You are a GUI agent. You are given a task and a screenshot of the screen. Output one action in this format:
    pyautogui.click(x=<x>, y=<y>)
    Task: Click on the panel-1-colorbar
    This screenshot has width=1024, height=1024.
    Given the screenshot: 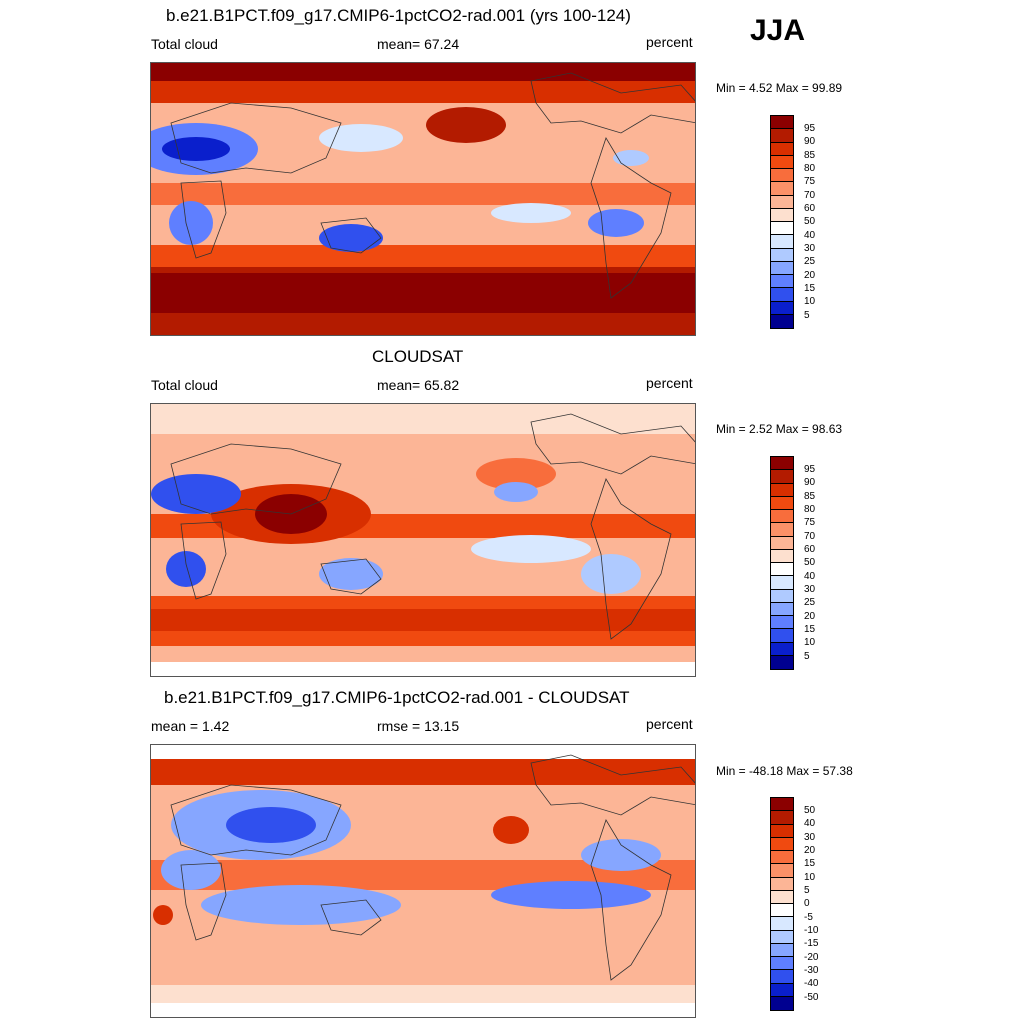 What is the action you would take?
    pyautogui.click(x=782, y=222)
    